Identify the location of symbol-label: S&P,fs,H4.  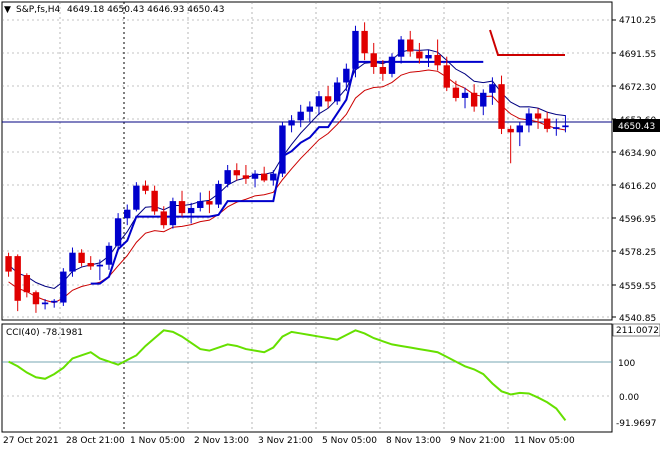
(38, 10).